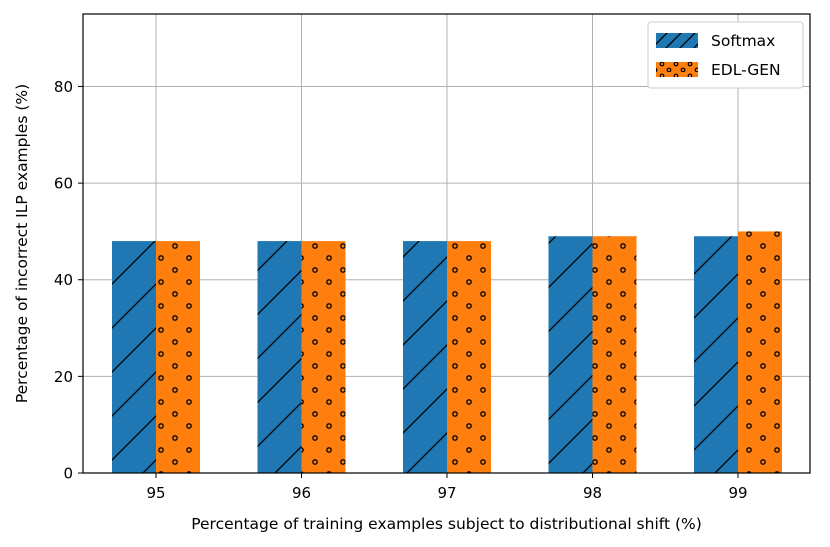 This screenshot has width=830, height=547. Describe the element at coordinates (63, 87) in the screenshot. I see `y-tick-label: 80` at that location.